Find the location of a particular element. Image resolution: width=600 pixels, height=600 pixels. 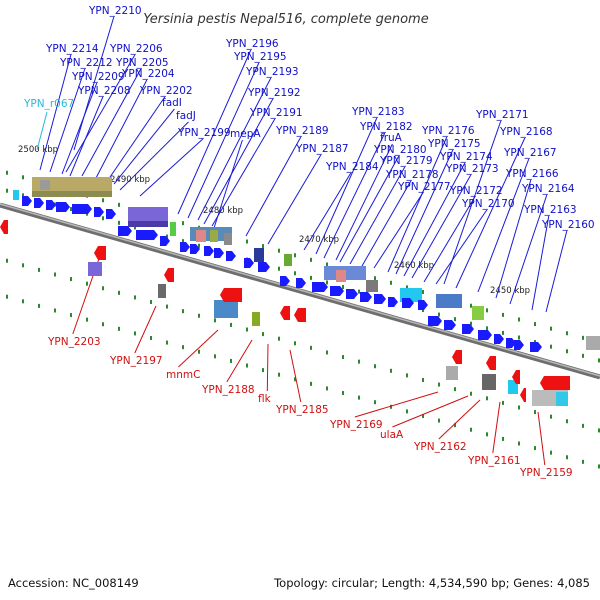

gene-label: YPN_2204 is located at coordinates (148, 74).